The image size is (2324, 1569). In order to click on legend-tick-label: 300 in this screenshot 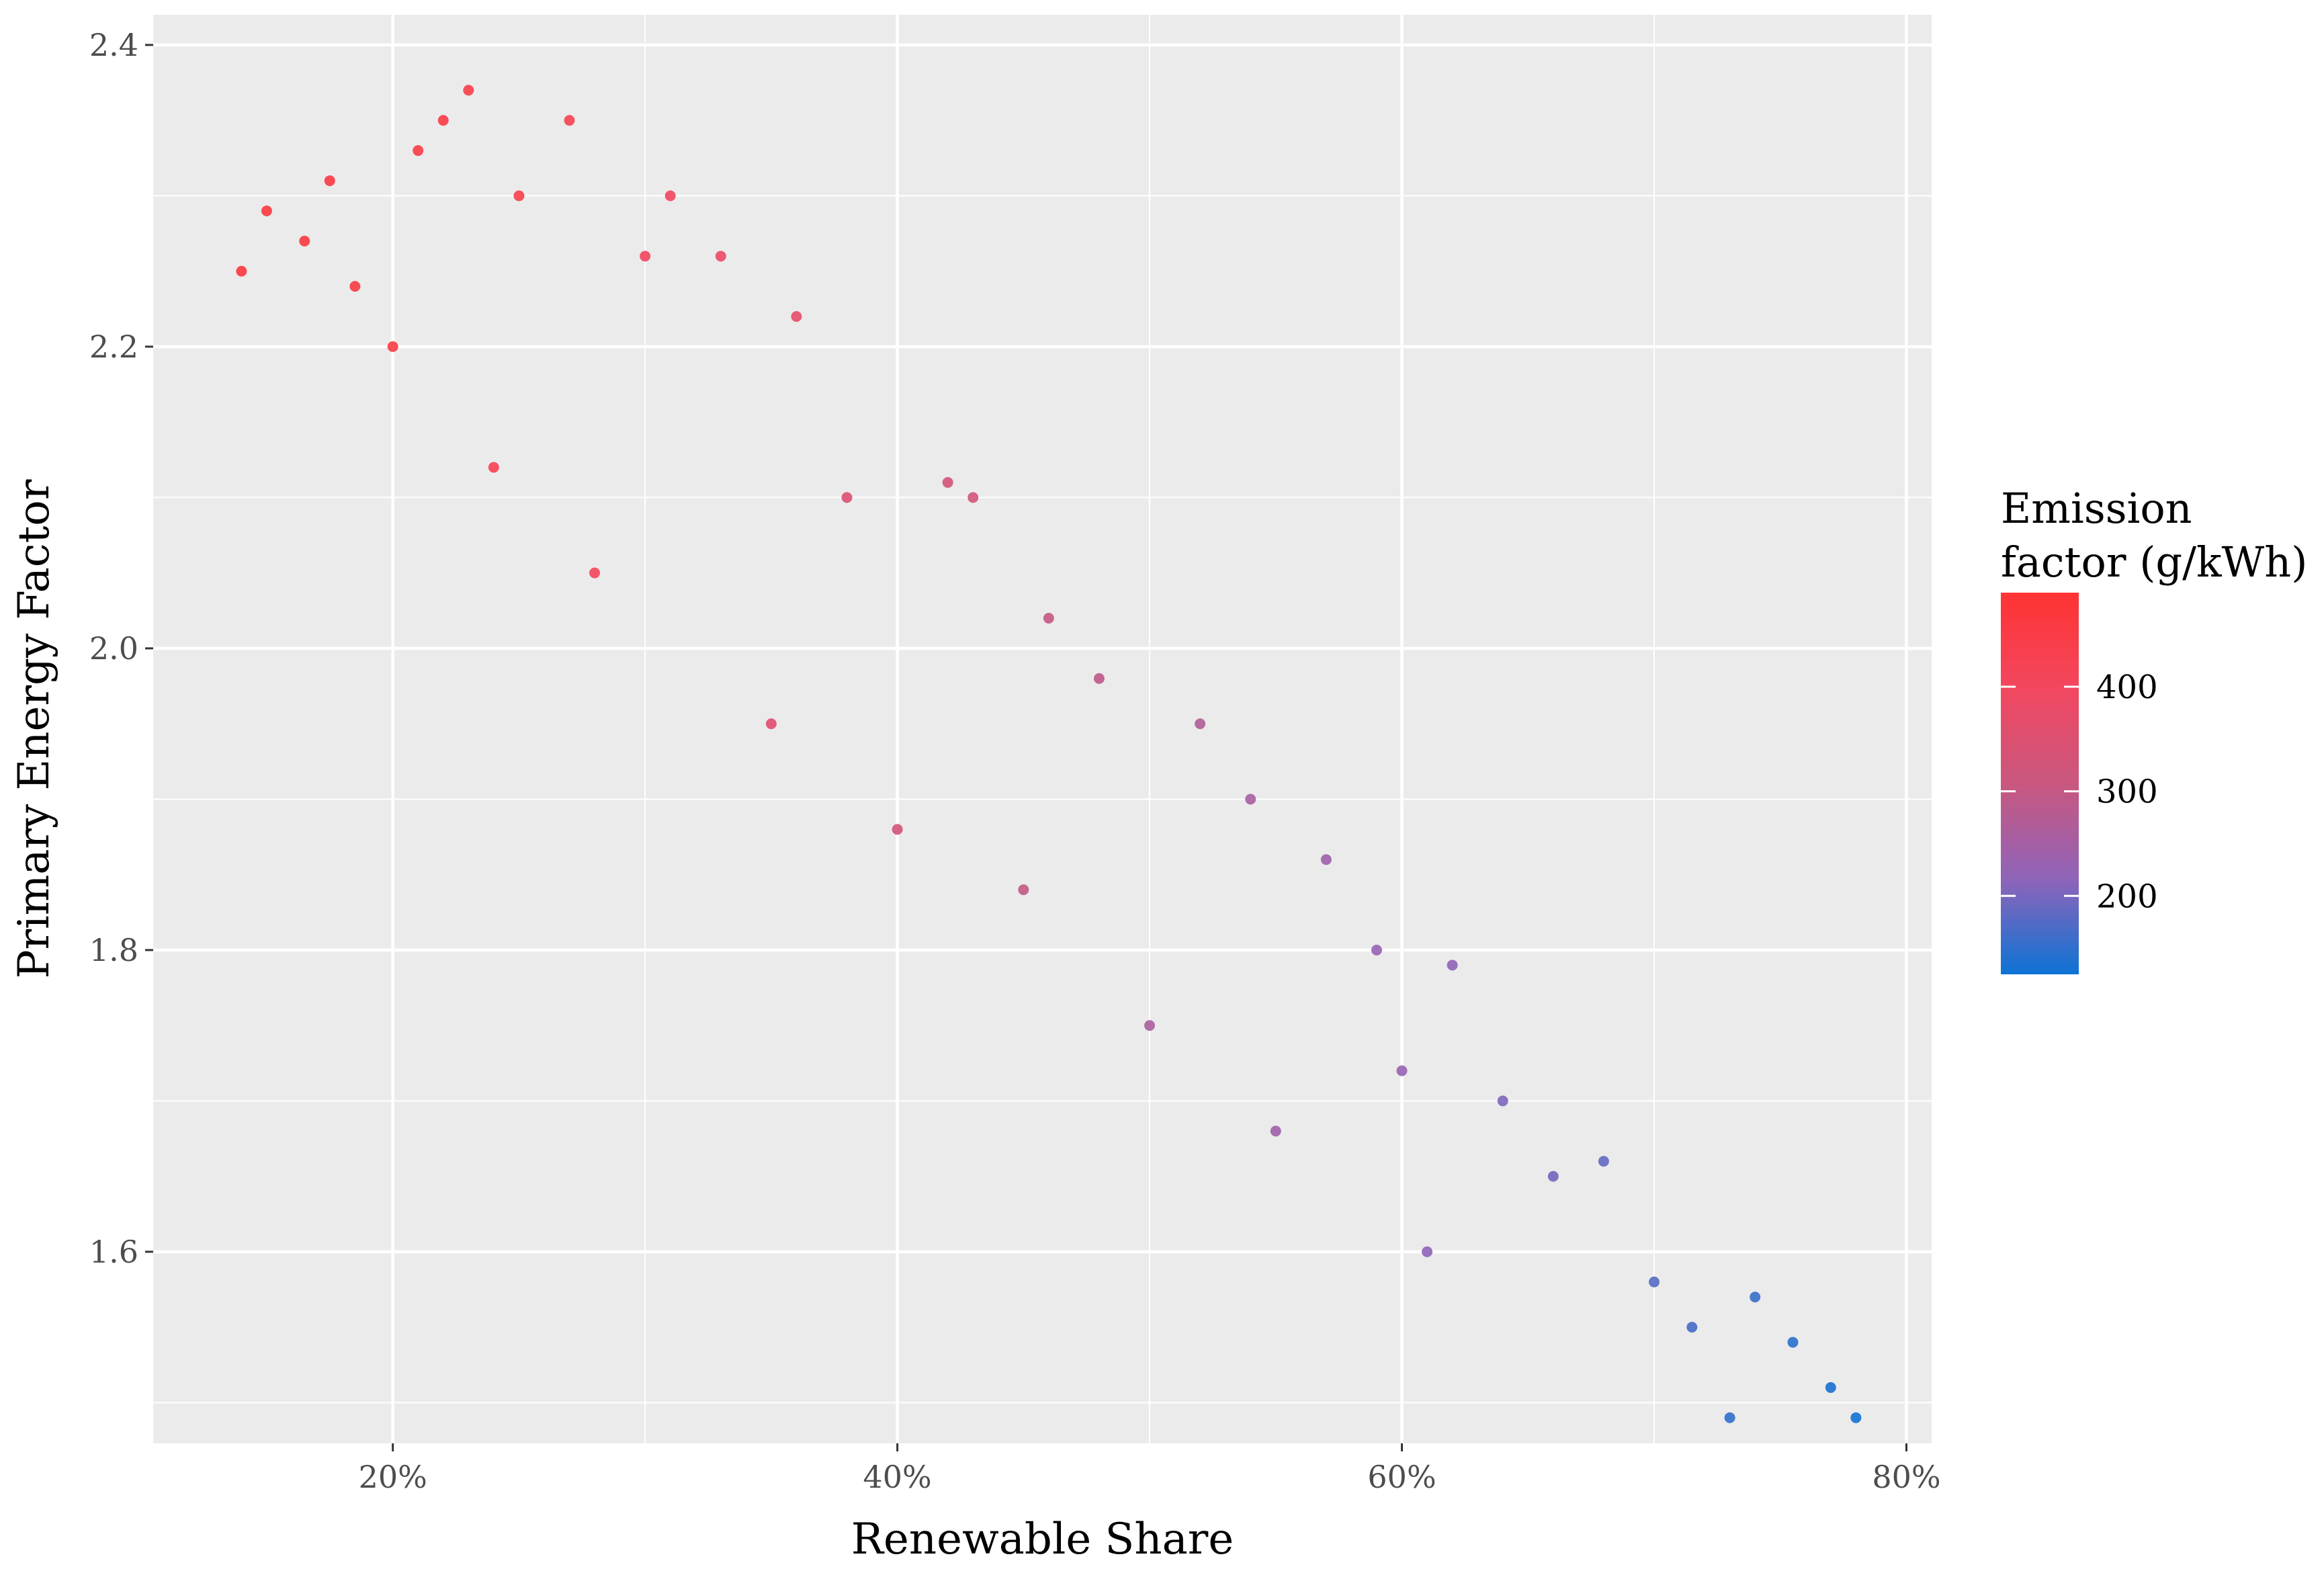, I will do `click(2127, 792)`.